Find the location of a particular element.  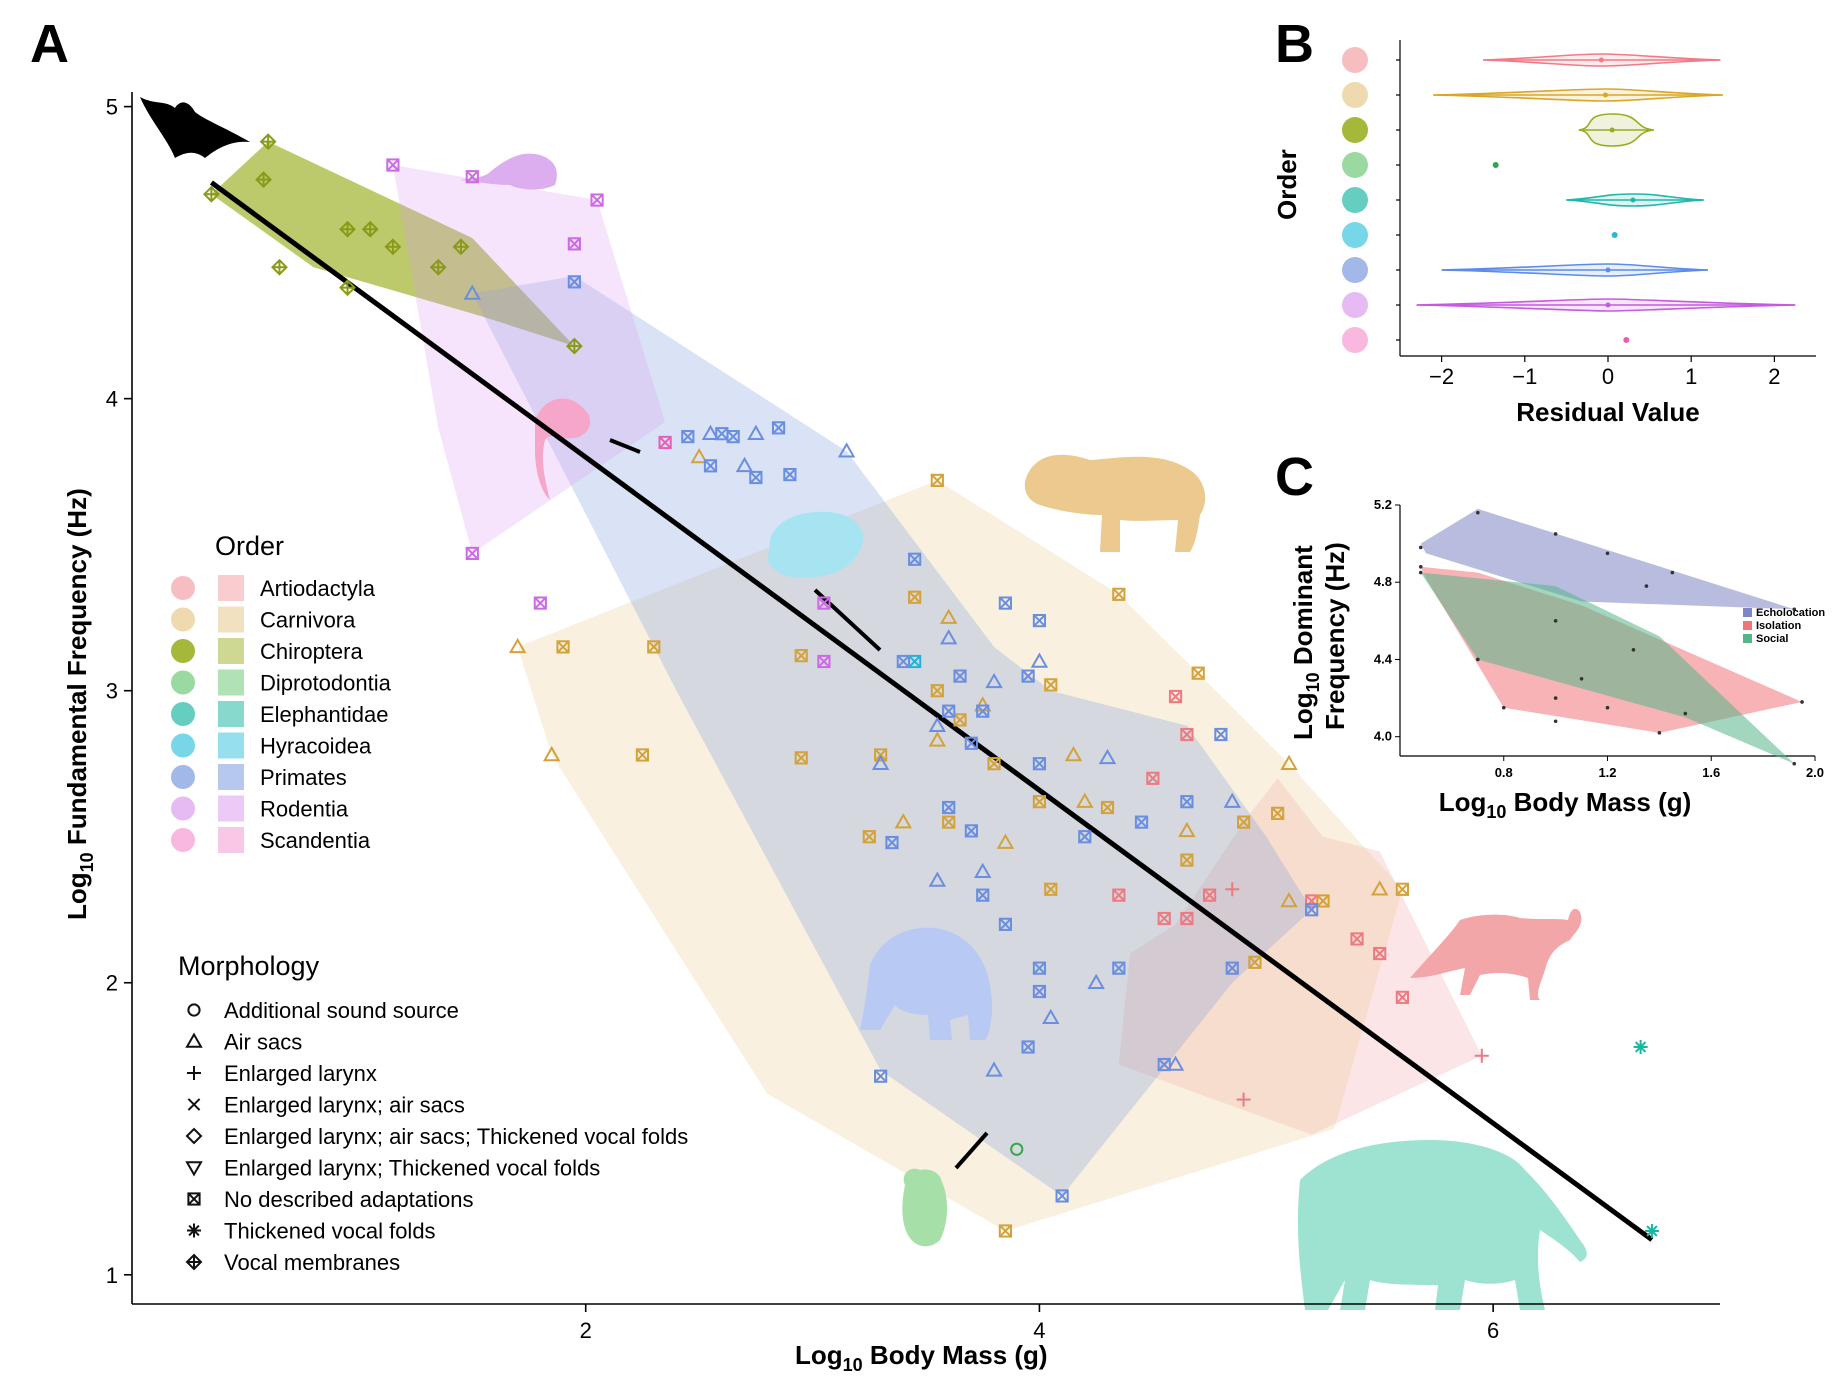

deer-icon is located at coordinates (1496, 954).